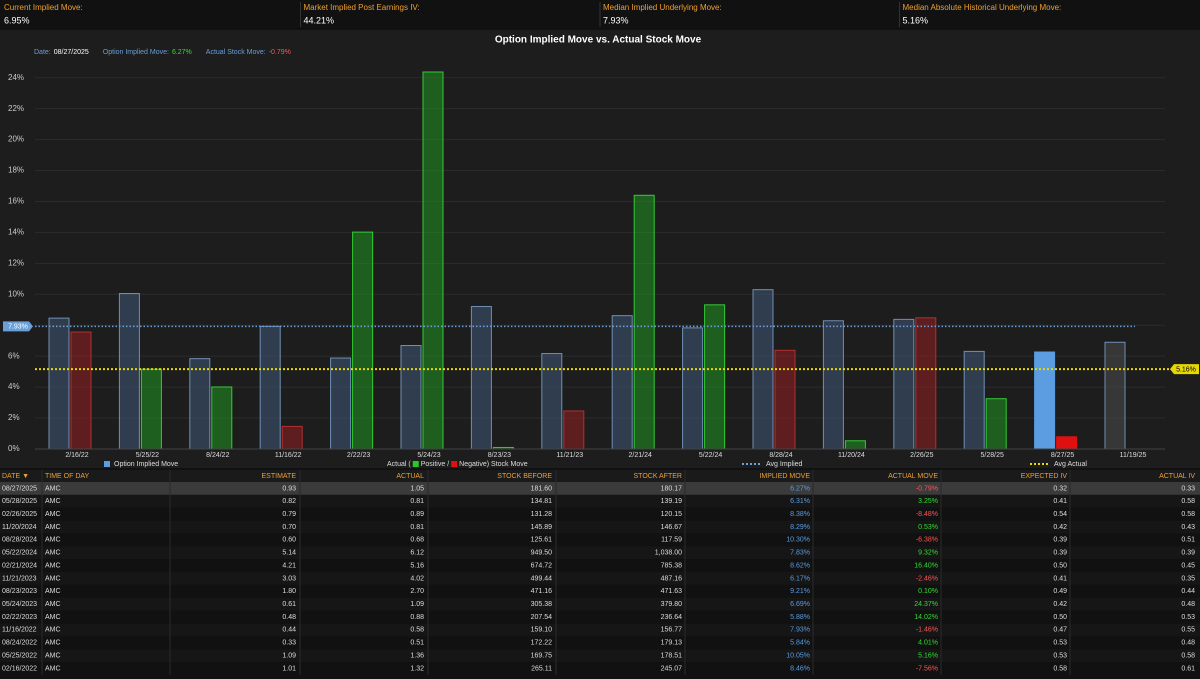 This screenshot has width=1200, height=679. I want to click on table-cell: 4.01%, so click(928, 643).